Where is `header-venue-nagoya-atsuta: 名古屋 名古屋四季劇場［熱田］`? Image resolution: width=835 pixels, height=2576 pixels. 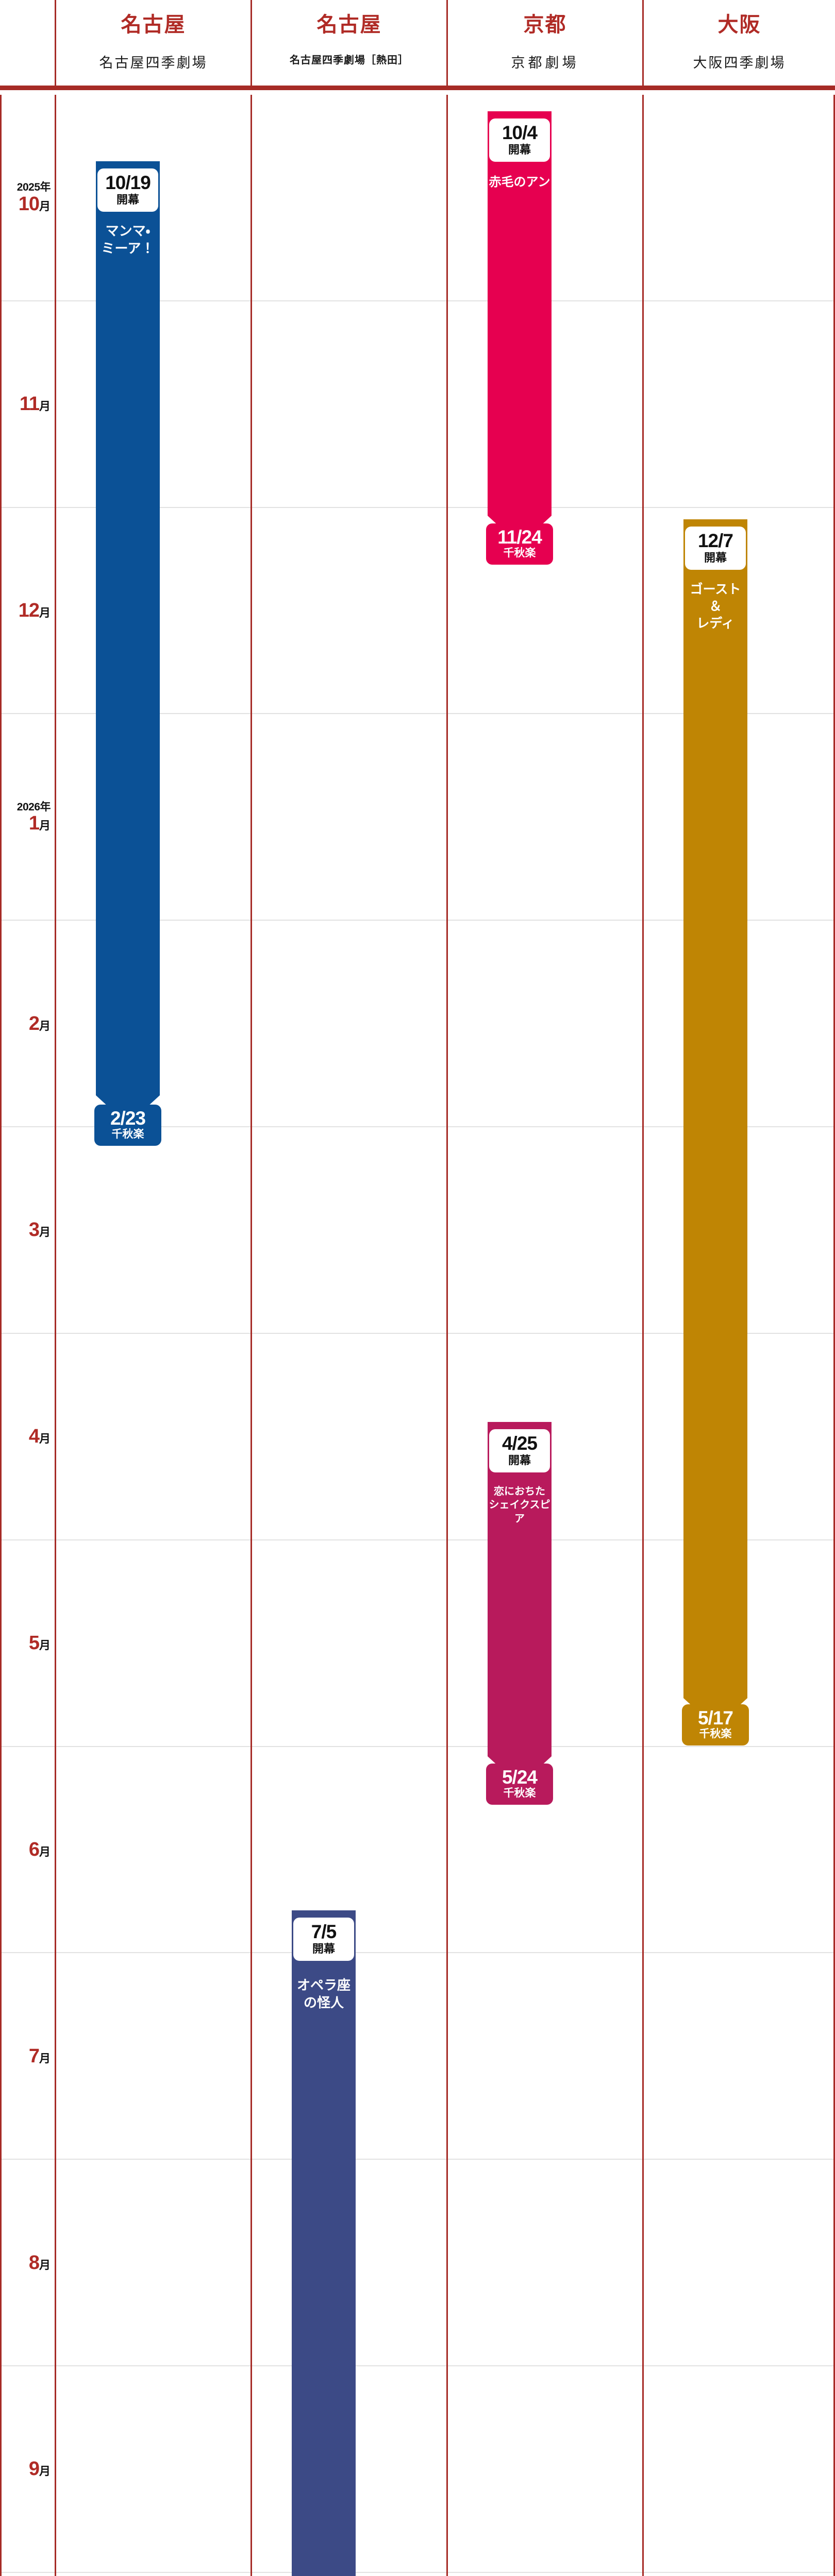
header-venue-nagoya-atsuta: 名古屋 名古屋四季劇場［熱田］ is located at coordinates (349, 43).